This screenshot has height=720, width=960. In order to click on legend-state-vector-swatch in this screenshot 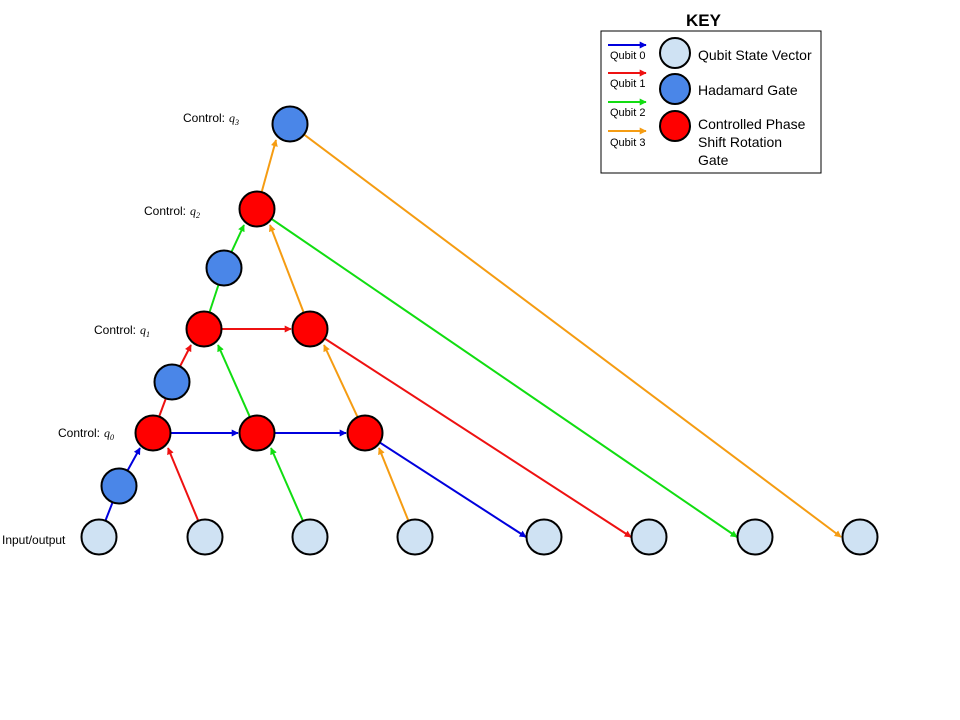, I will do `click(675, 53)`.